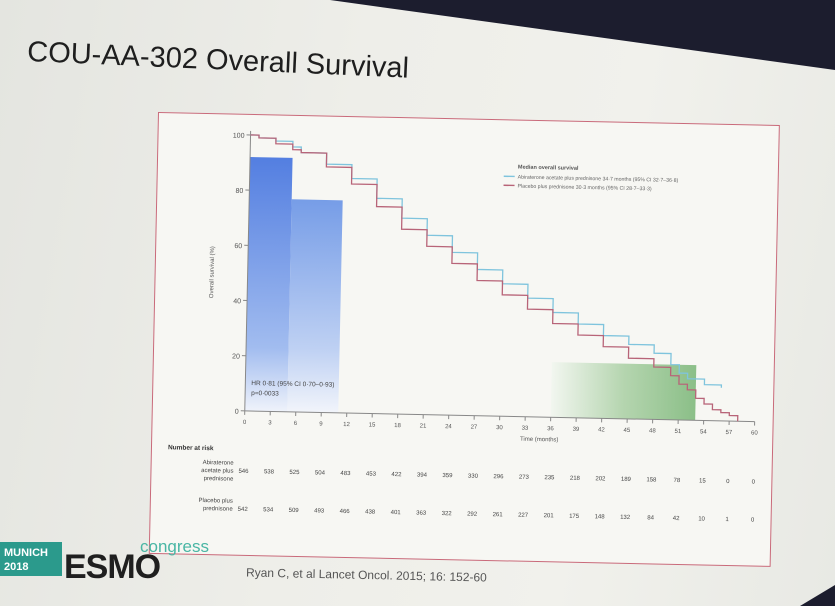  Describe the element at coordinates (574, 517) in the screenshot. I see `risk-value: 175` at that location.